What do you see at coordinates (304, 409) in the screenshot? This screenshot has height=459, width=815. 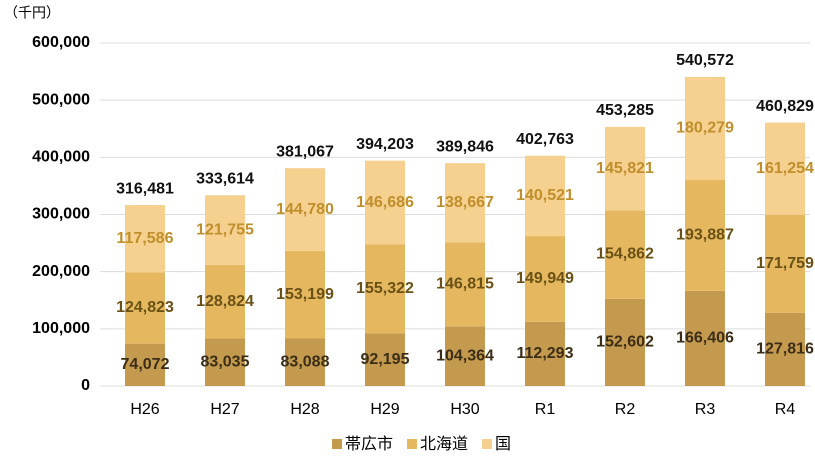 I see `x-tick-label: H28` at bounding box center [304, 409].